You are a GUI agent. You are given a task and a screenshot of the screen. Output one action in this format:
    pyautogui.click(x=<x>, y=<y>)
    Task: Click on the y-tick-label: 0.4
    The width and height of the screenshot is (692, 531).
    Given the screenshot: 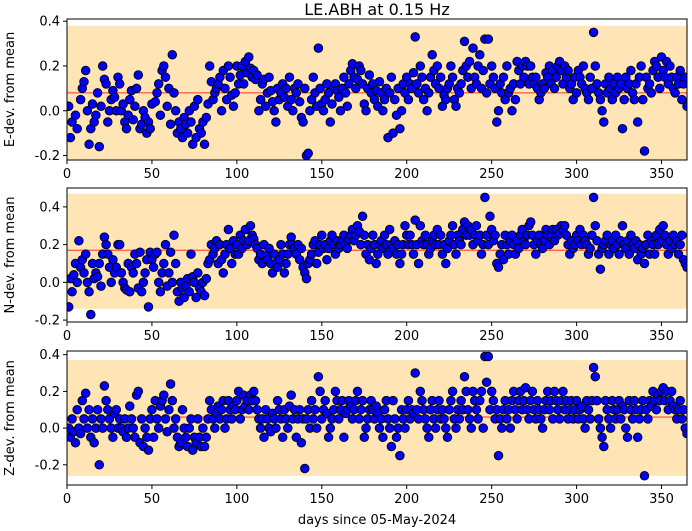 What is the action you would take?
    pyautogui.click(x=49, y=355)
    